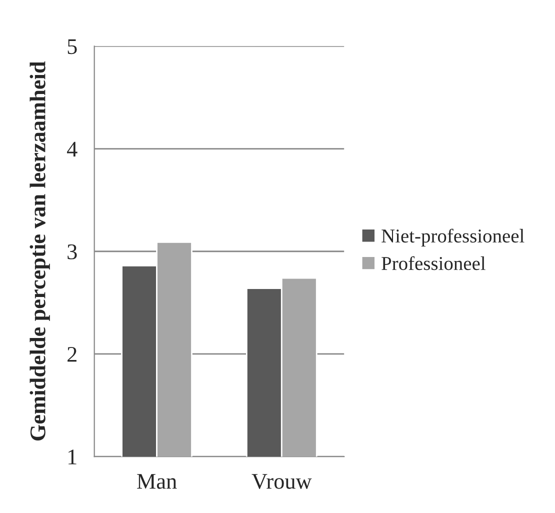 Image resolution: width=555 pixels, height=513 pixels. What do you see at coordinates (282, 481) in the screenshot?
I see `x-tick-label: Vrouw` at bounding box center [282, 481].